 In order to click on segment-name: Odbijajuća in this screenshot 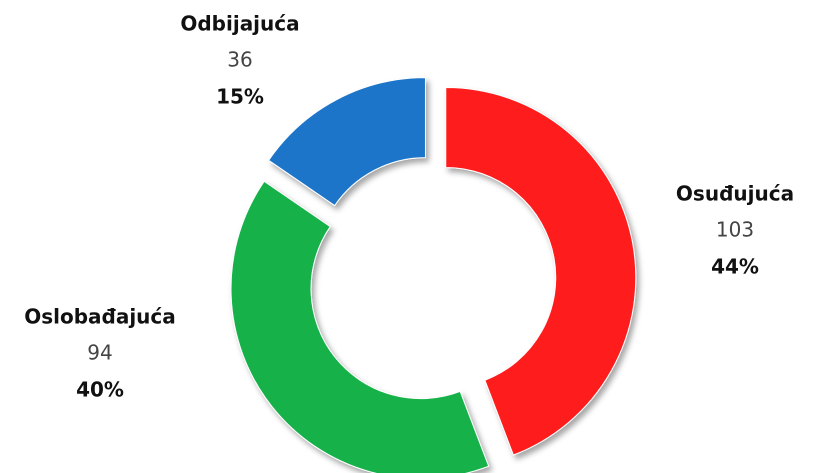, I will do `click(239, 24)`.